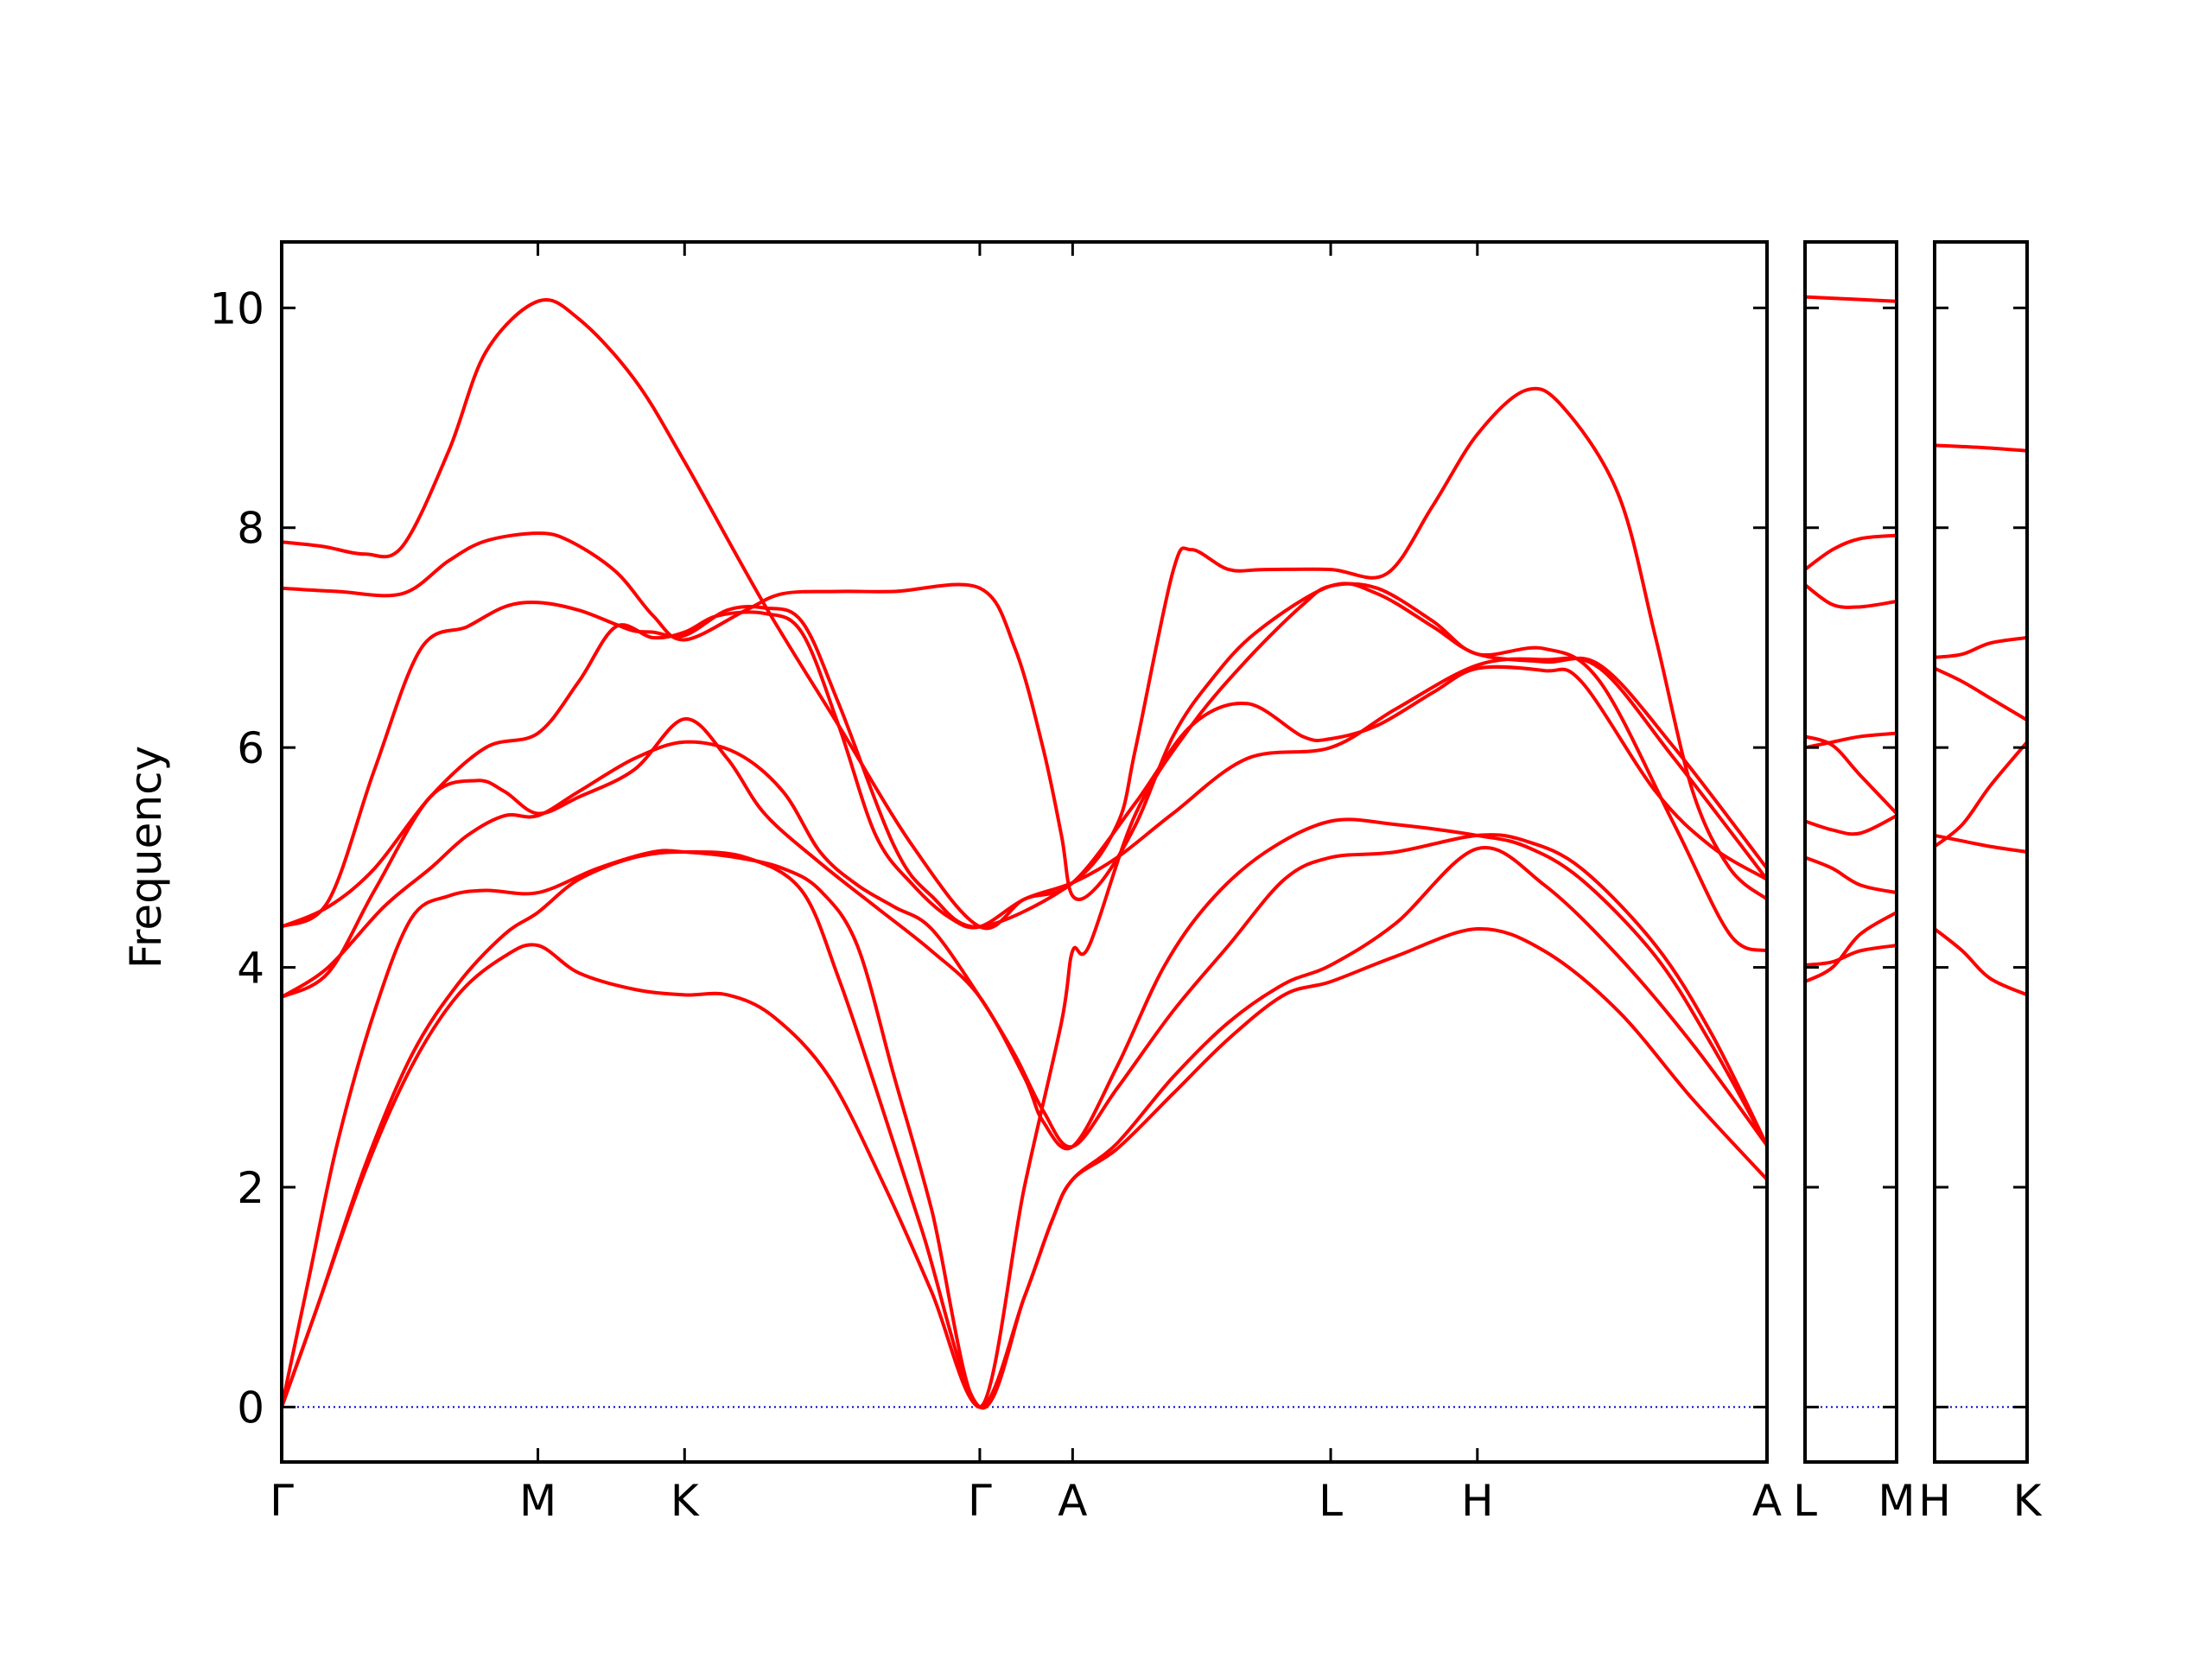 Image resolution: width=2212 pixels, height=1659 pixels. Describe the element at coordinates (250, 748) in the screenshot. I see `y-tick-label: 6` at that location.